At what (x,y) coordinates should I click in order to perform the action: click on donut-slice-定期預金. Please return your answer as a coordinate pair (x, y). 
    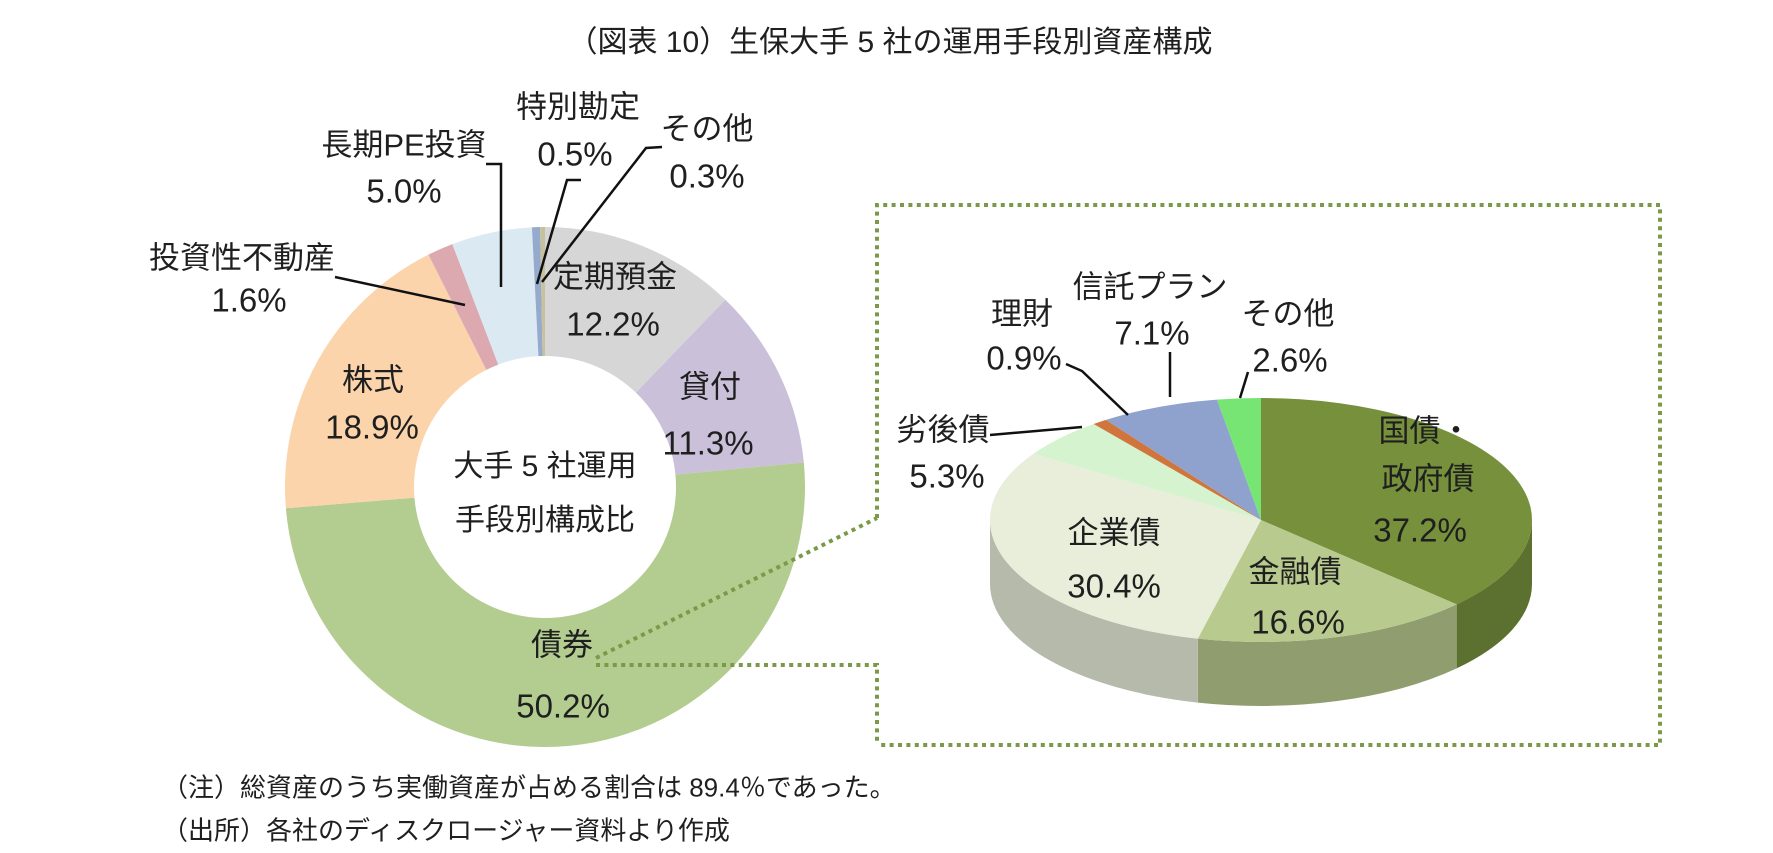
    Looking at the image, I should click on (635, 310).